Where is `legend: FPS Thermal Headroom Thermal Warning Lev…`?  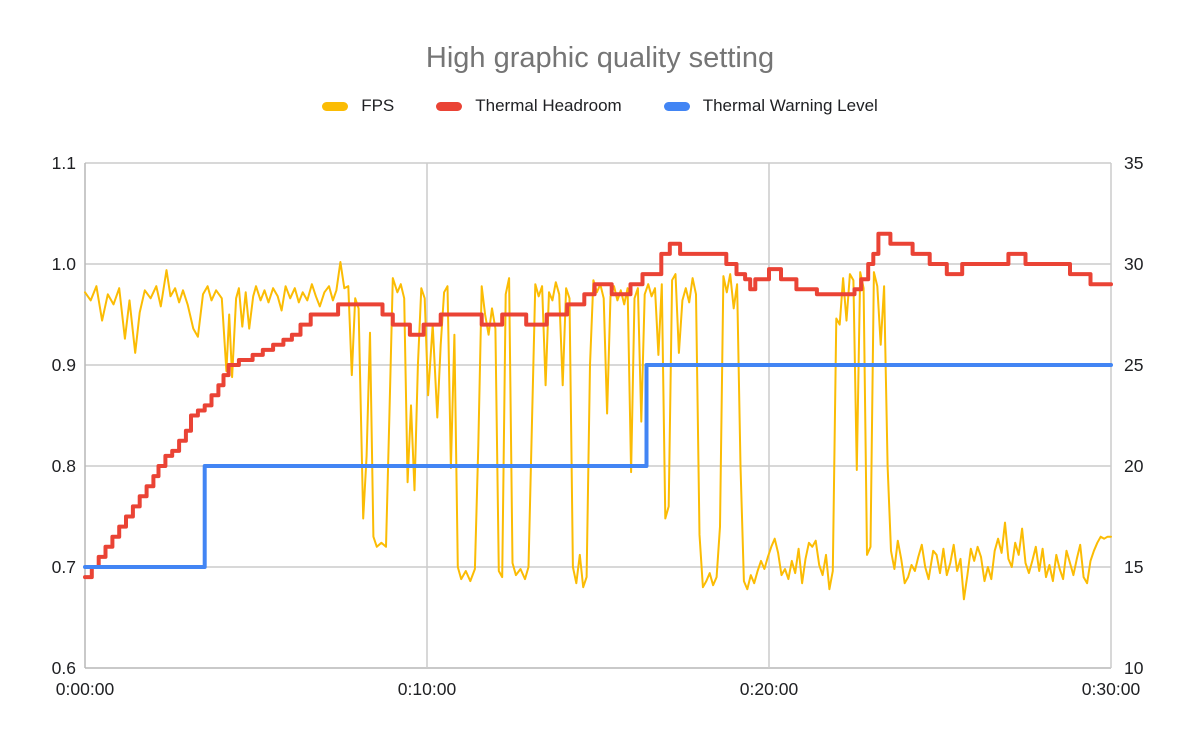
legend: FPS Thermal Headroom Thermal Warning Lev… is located at coordinates (600, 106).